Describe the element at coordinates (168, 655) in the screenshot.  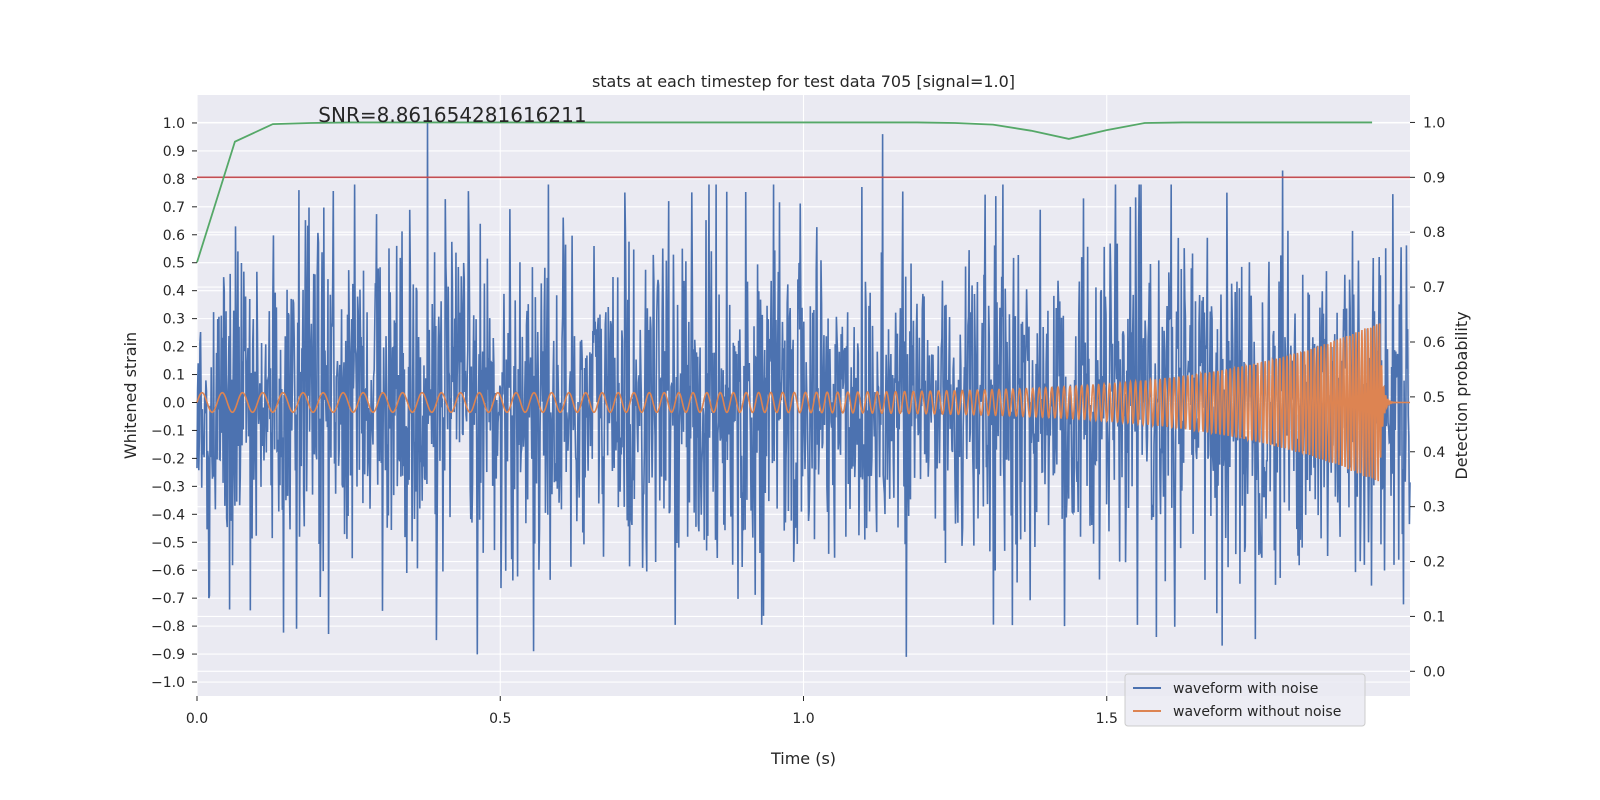
I see `left-tick-label: −0.9` at that location.